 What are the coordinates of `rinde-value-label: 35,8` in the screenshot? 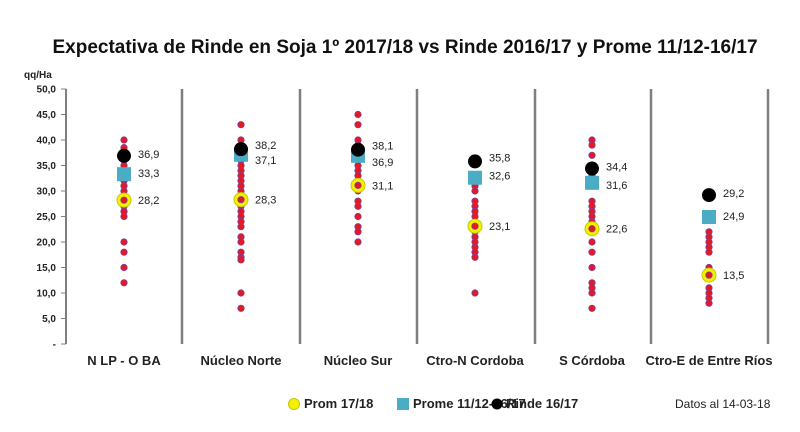 It's located at (499, 158).